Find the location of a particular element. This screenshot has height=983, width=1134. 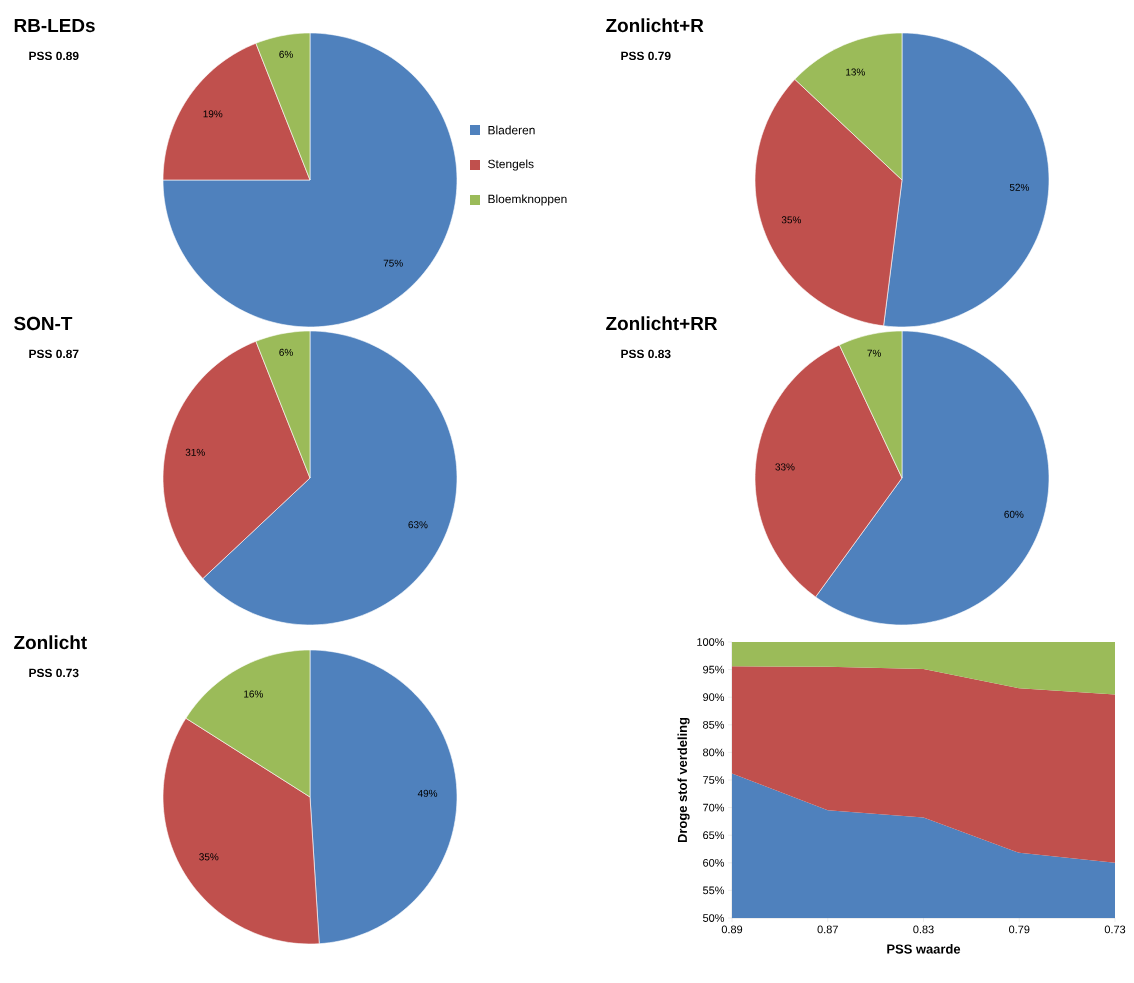

data-label: 7% is located at coordinates (874, 353).